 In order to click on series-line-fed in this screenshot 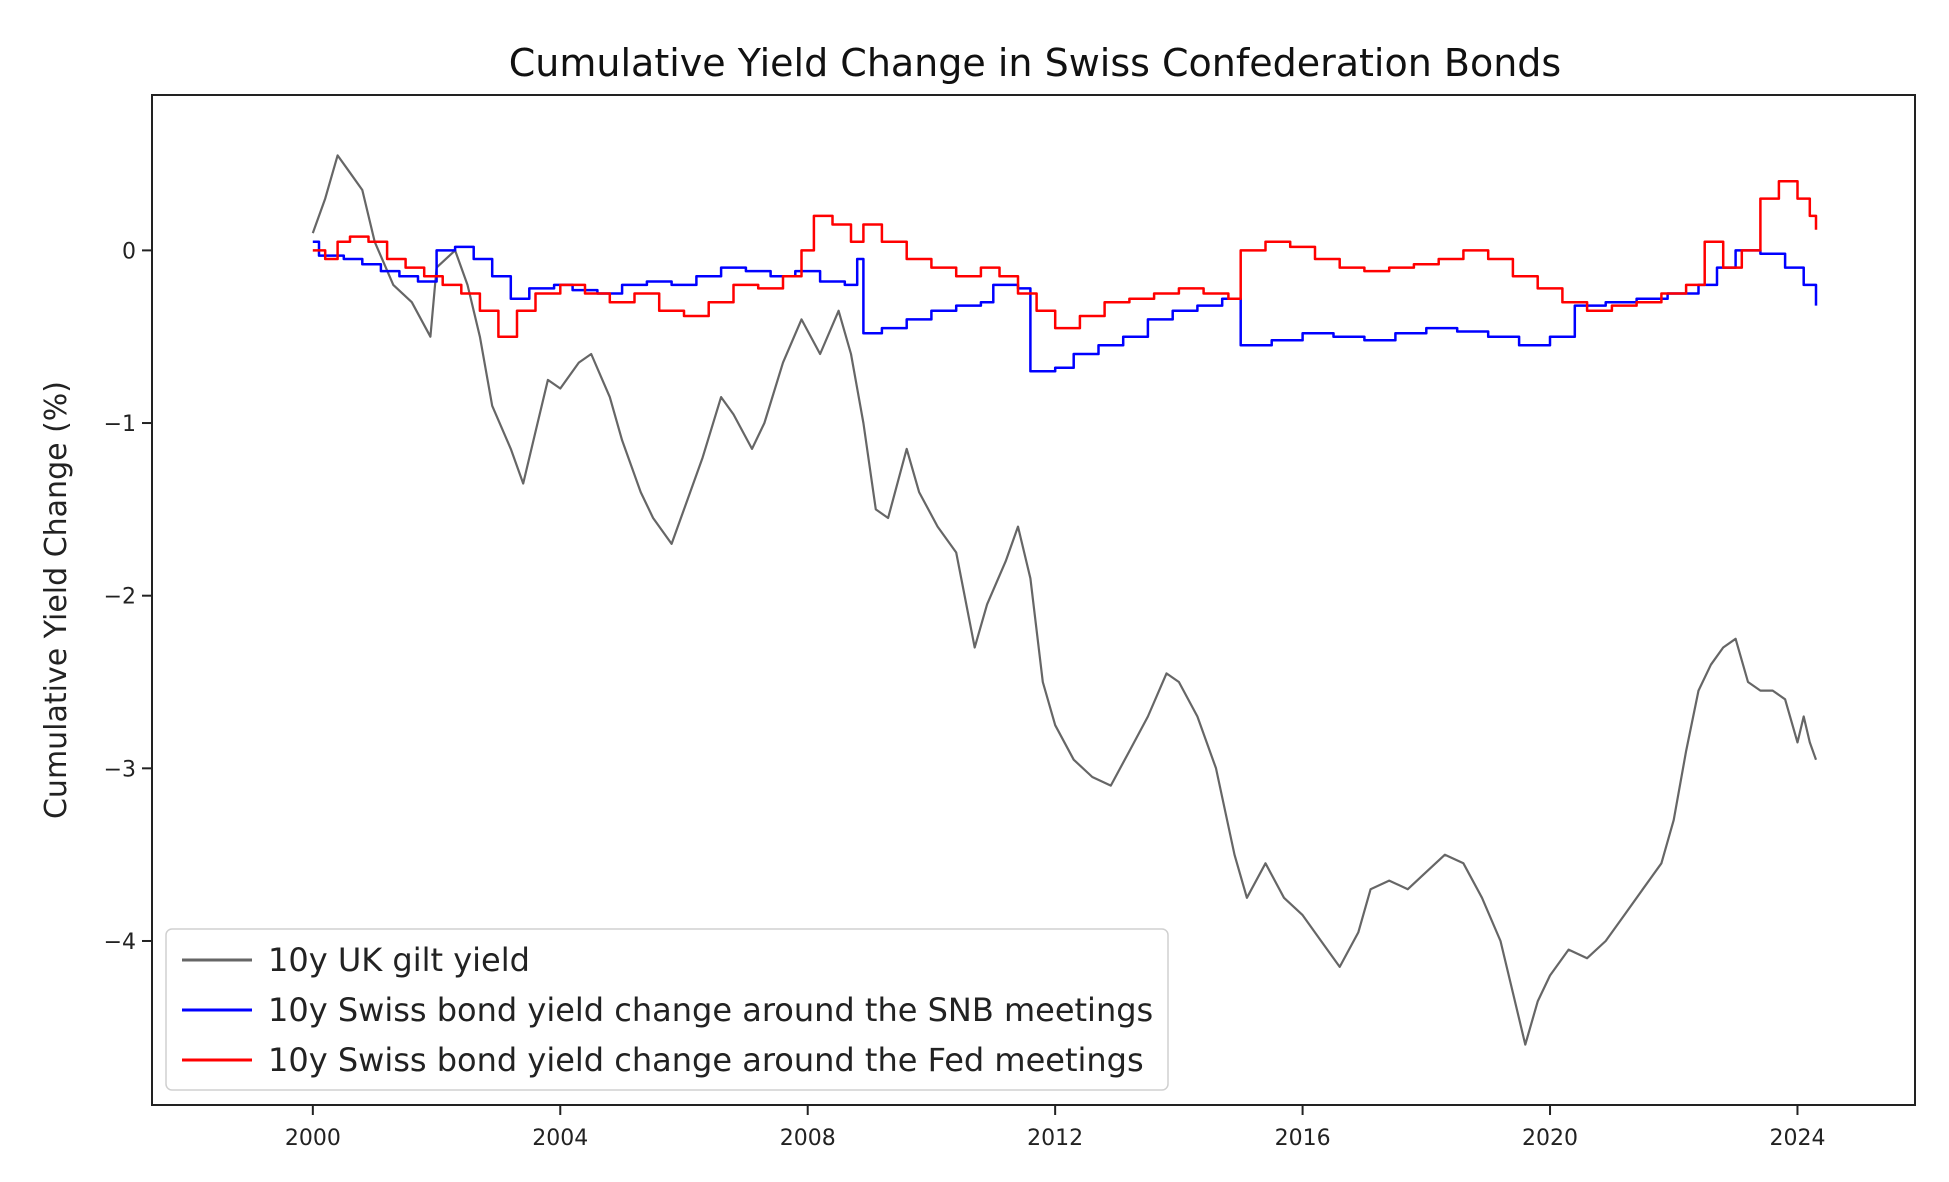, I will do `click(1065, 259)`.